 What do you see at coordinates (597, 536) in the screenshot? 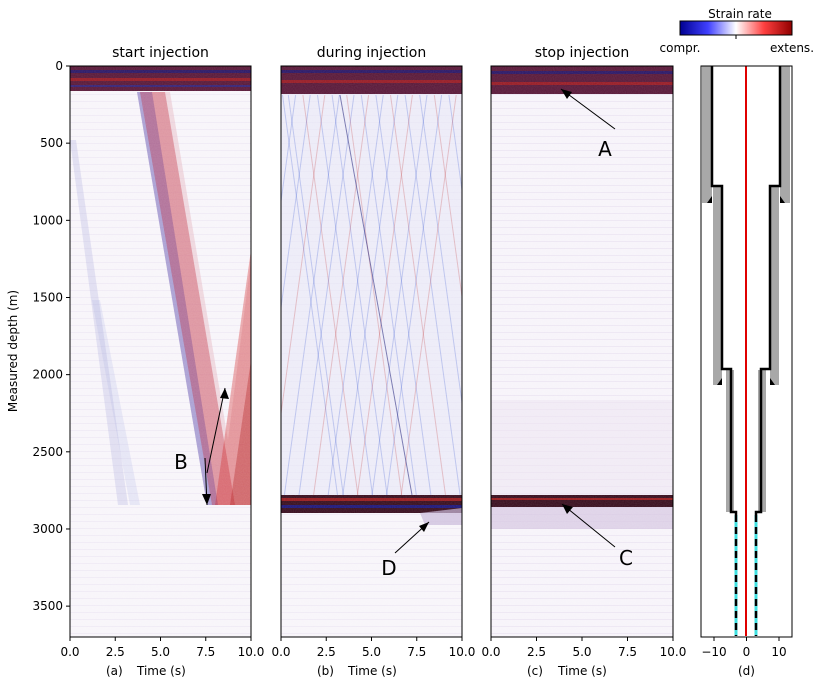
I see `annotation-c: C` at bounding box center [597, 536].